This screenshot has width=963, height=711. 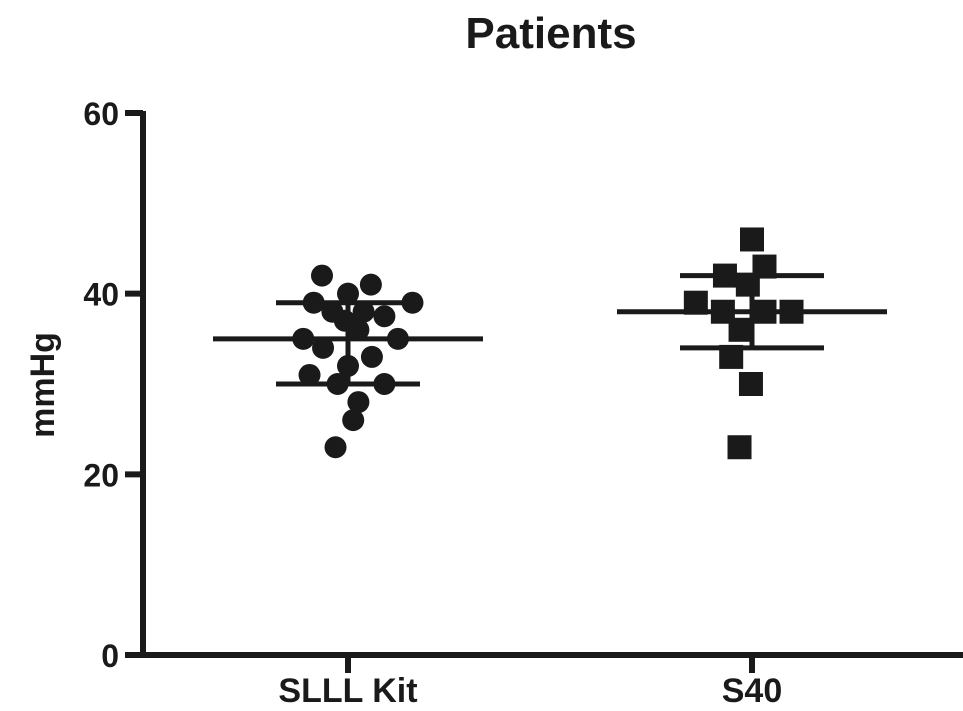 I want to click on x-ticks: SLLL Kit S40, so click(x=530, y=682).